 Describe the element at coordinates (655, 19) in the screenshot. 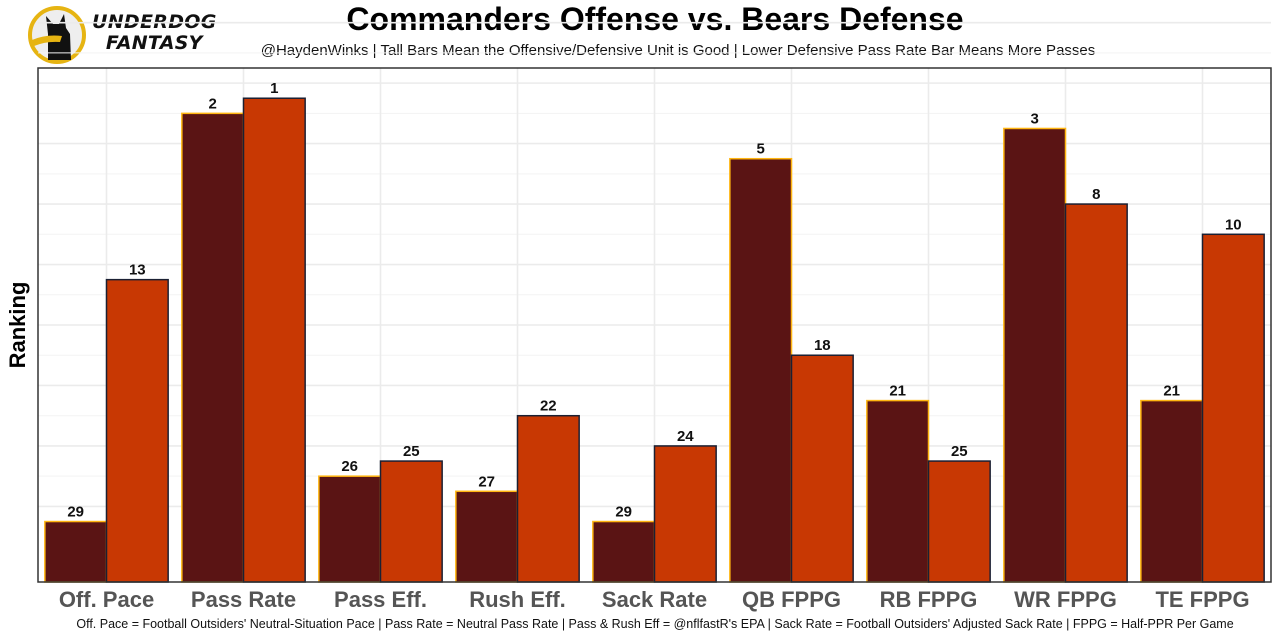

I see `chart-title: Commanders Offense vs. Bears Defense` at that location.